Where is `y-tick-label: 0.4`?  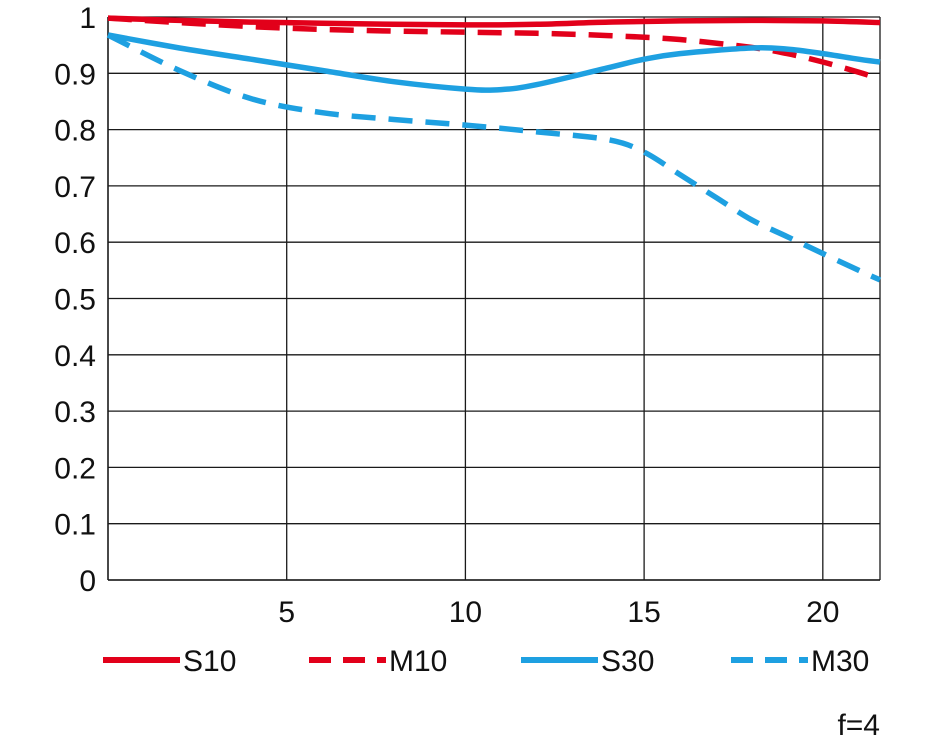 y-tick-label: 0.4 is located at coordinates (75, 356).